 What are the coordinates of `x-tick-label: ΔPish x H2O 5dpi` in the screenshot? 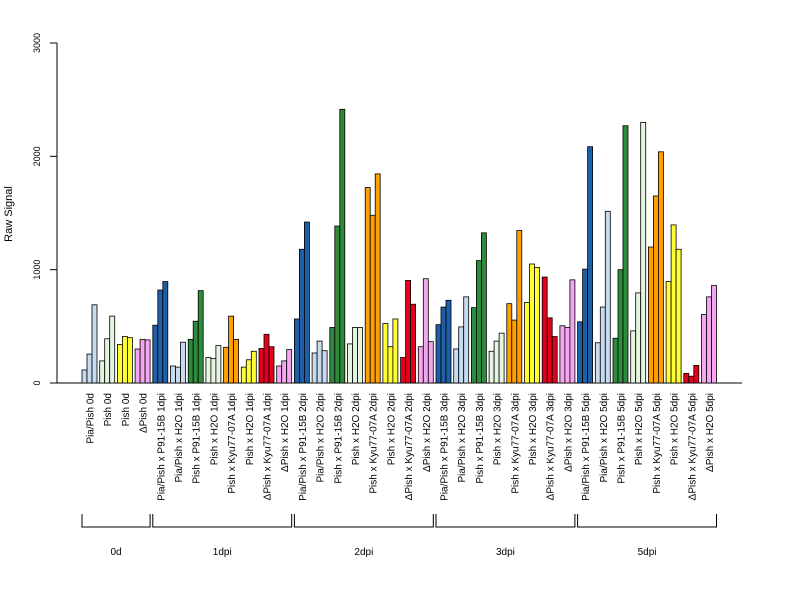 It's located at (710, 432).